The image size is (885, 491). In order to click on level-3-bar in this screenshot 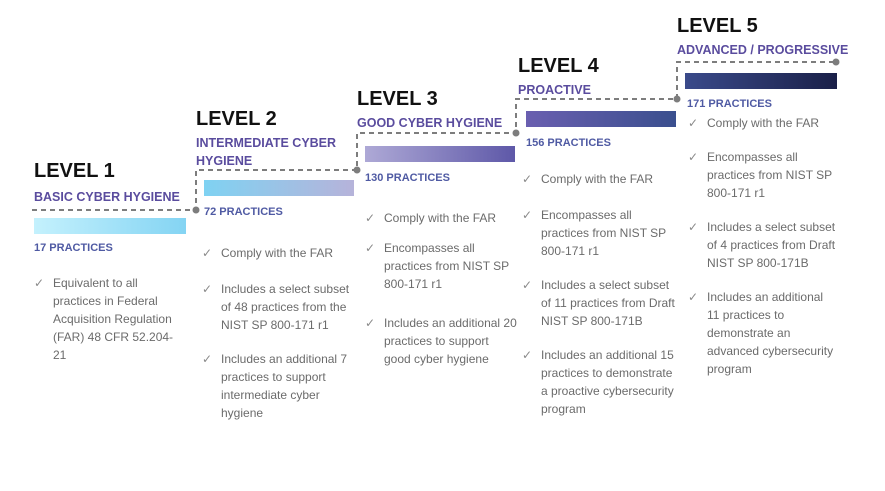, I will do `click(440, 154)`.